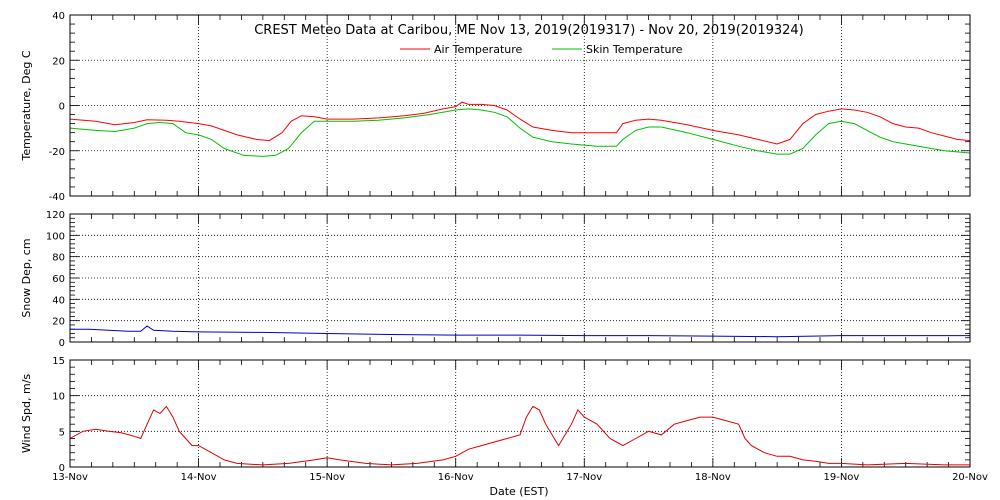  Describe the element at coordinates (478, 49) in the screenshot. I see `legend-label: Air Temperature` at that location.